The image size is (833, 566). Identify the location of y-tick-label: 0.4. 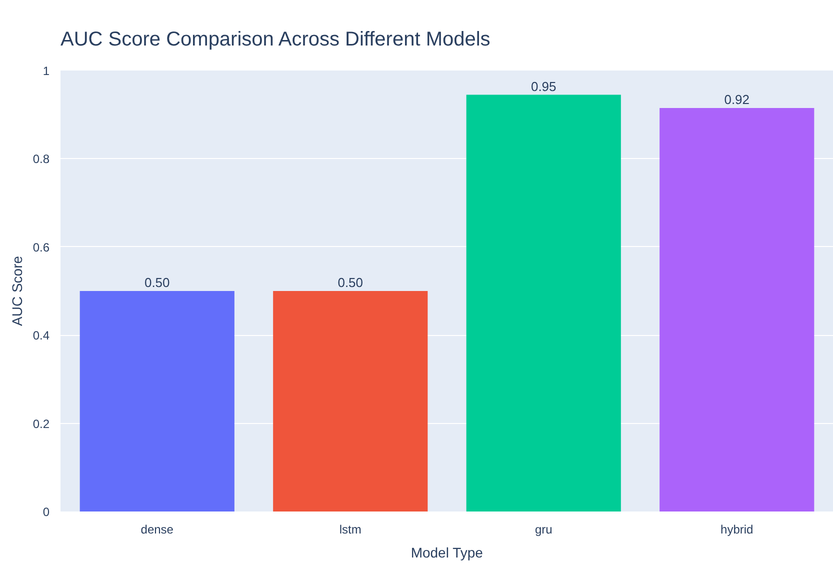
(41, 335).